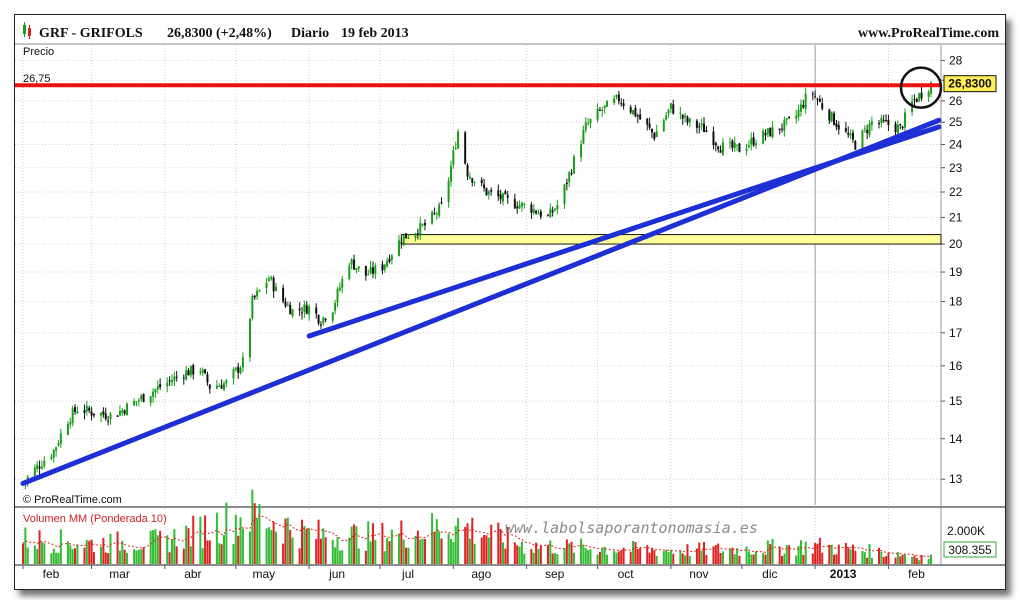 The height and width of the screenshot is (600, 1020). What do you see at coordinates (956, 60) in the screenshot?
I see `price-tick-label: 28` at bounding box center [956, 60].